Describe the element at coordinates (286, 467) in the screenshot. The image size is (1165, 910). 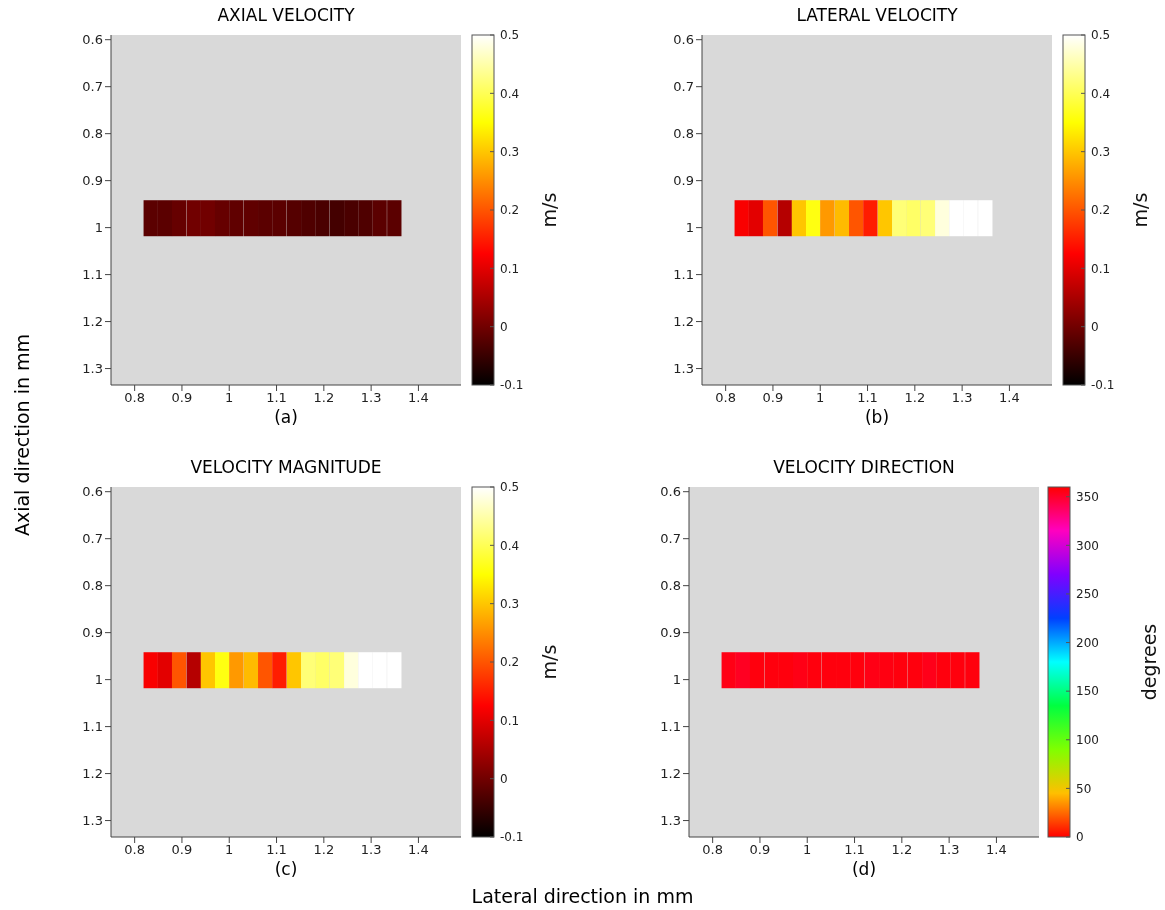
I see `chart-title: VELOCITY MAGNITUDE` at that location.